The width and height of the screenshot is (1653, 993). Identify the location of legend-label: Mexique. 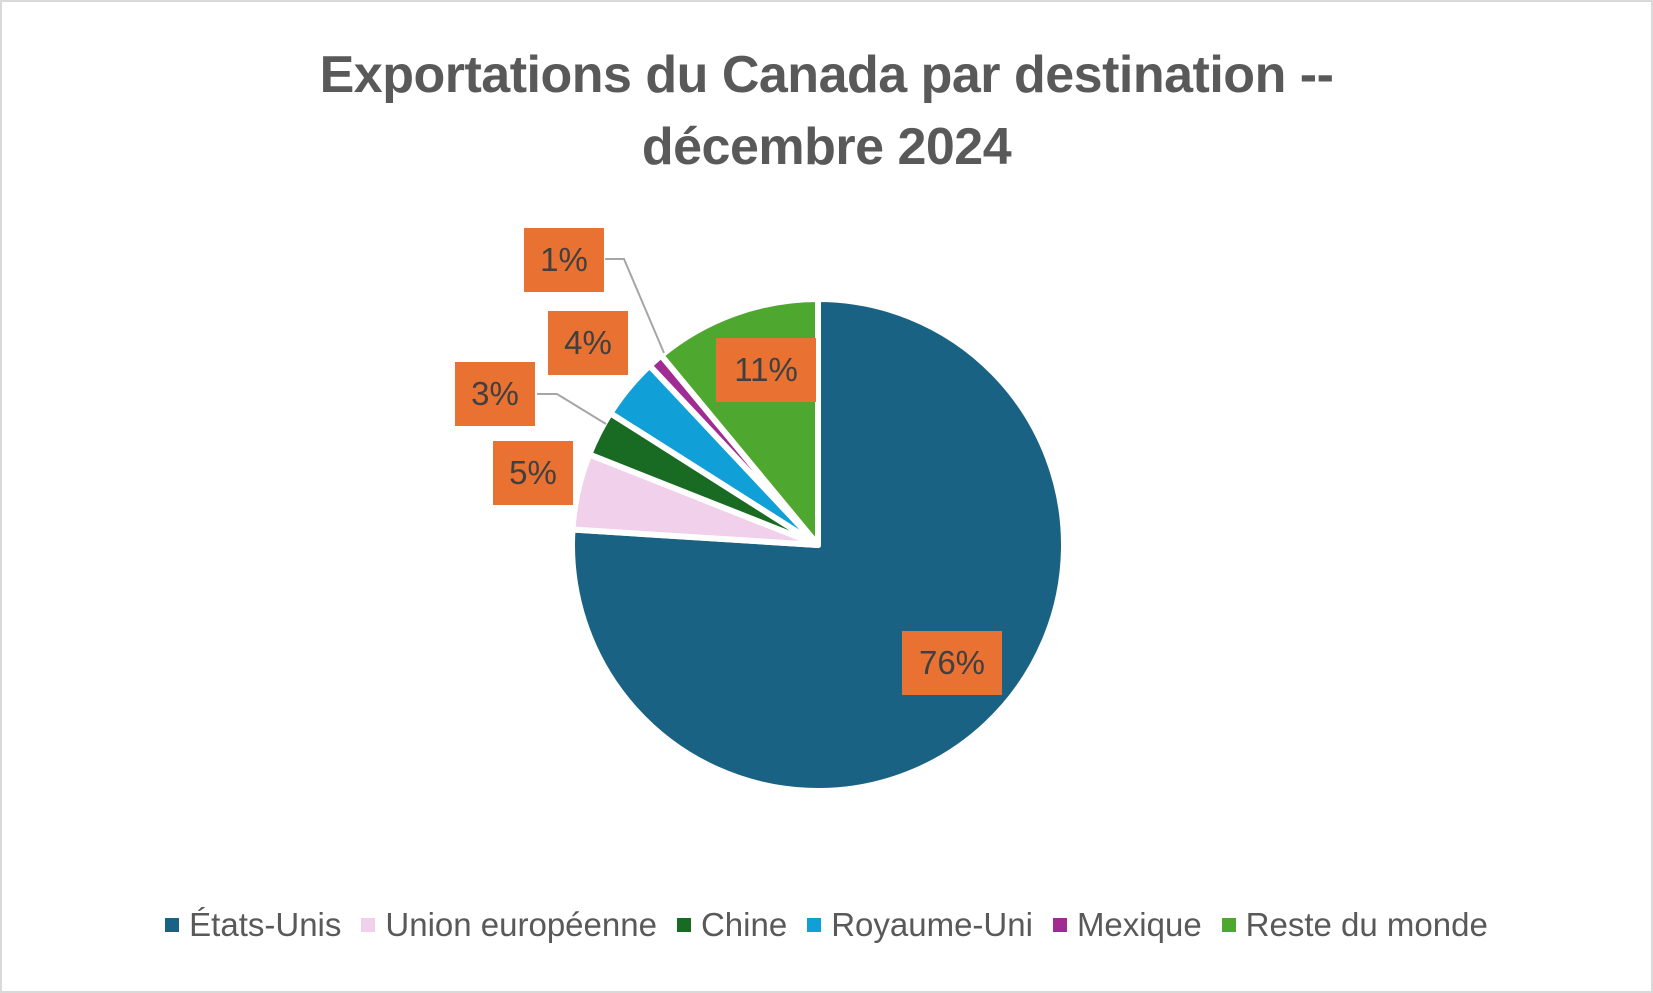
(1139, 924).